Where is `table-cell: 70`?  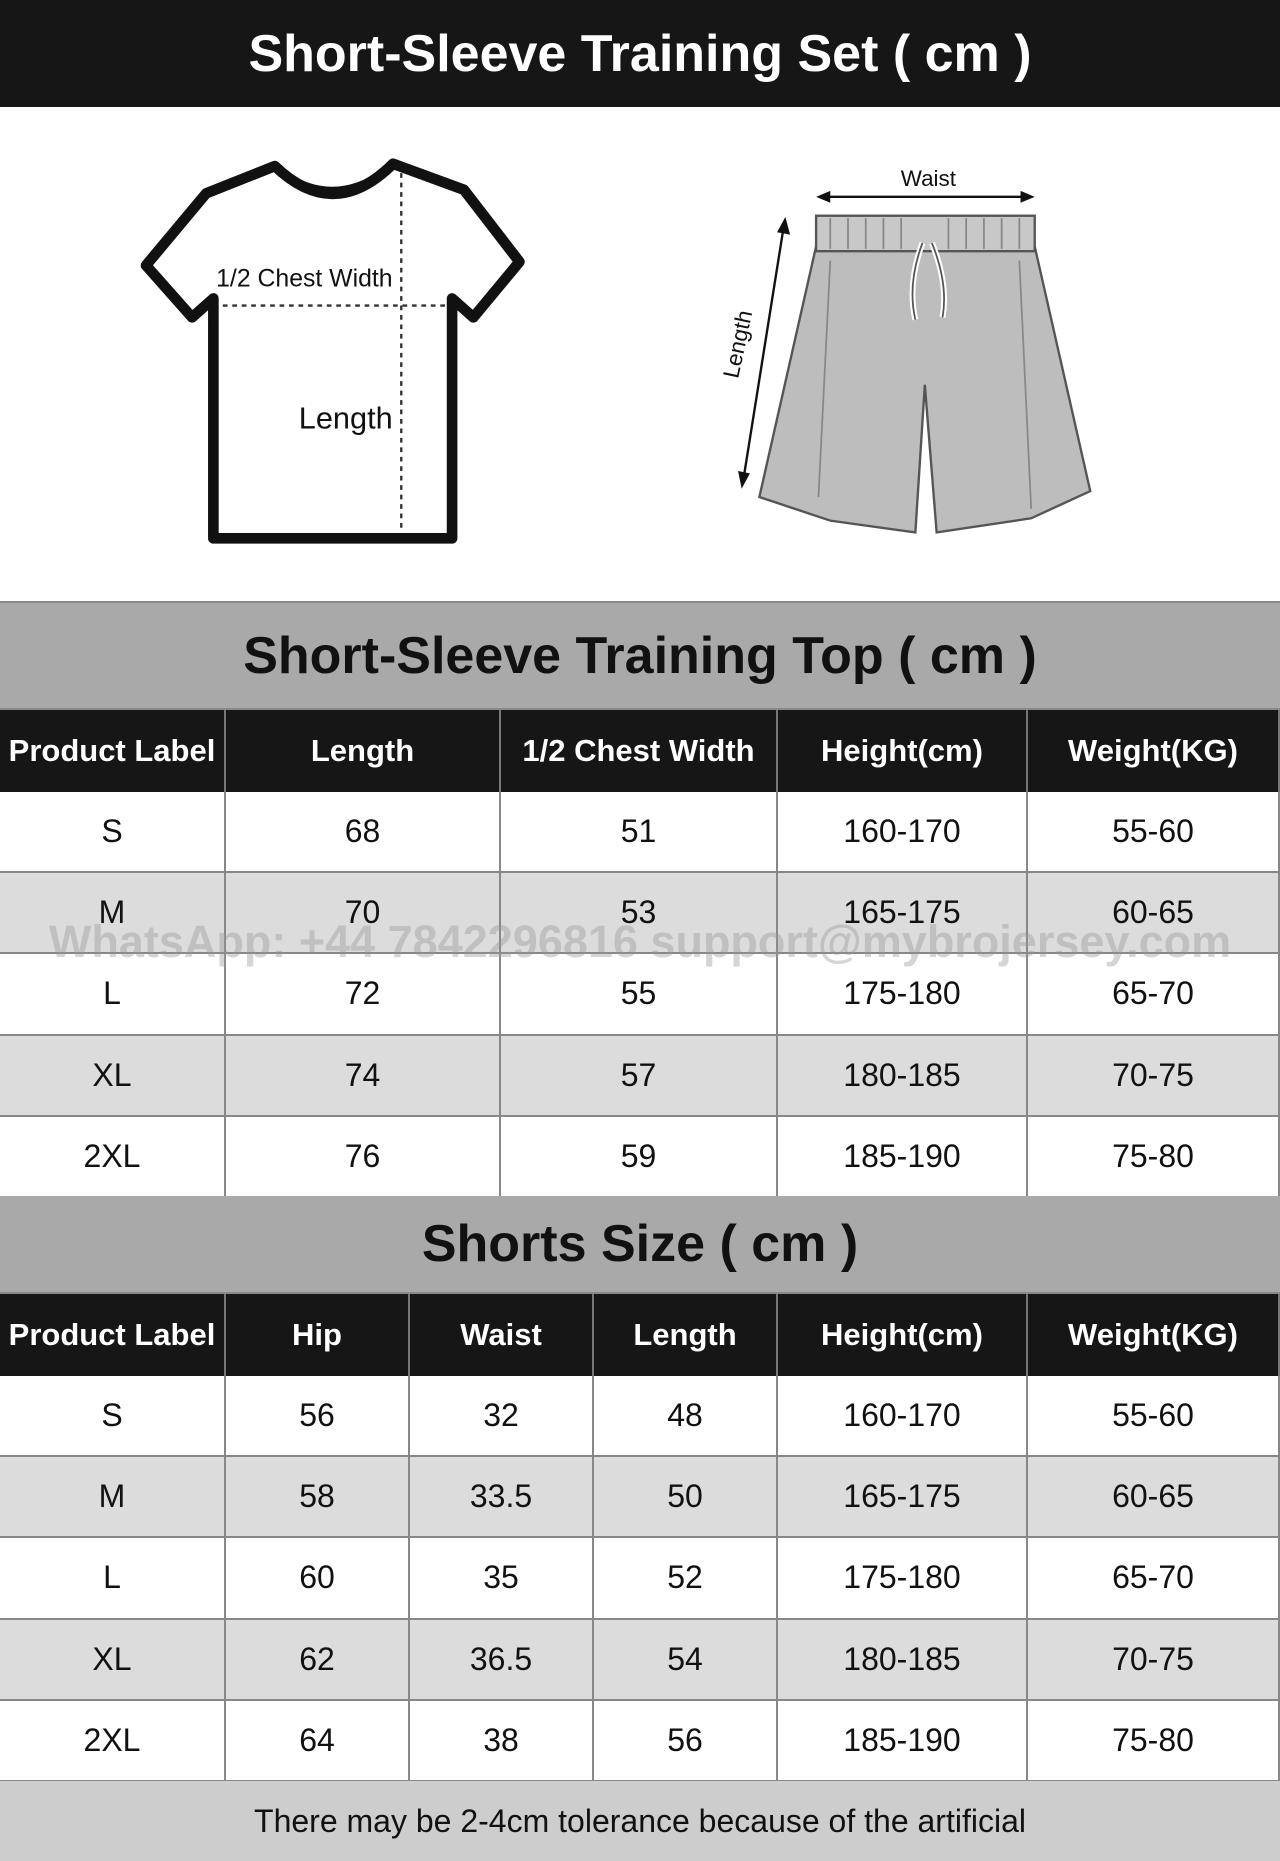
table-cell: 70 is located at coordinates (363, 914).